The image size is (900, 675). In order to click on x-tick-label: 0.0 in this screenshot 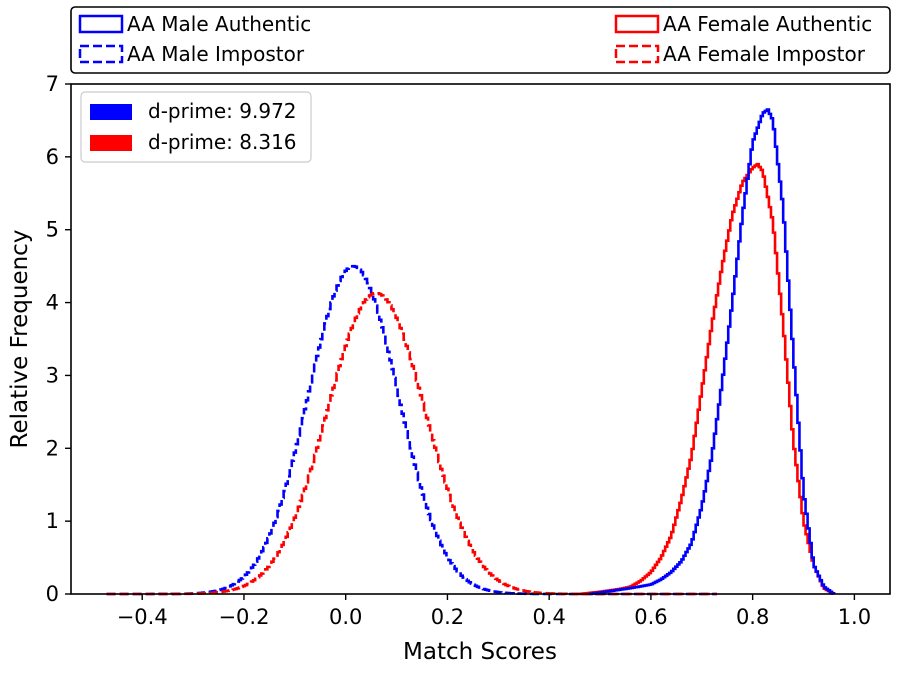, I will do `click(345, 617)`.